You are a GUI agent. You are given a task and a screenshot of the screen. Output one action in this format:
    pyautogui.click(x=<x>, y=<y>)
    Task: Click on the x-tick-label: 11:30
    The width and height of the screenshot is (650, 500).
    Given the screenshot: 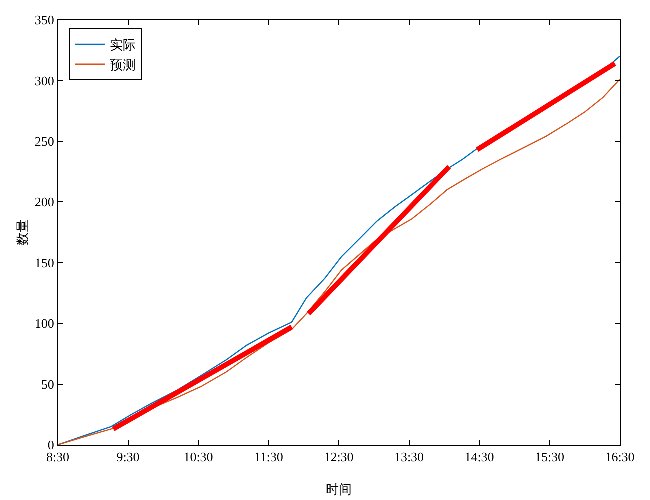 What is the action you would take?
    pyautogui.click(x=269, y=457)
    